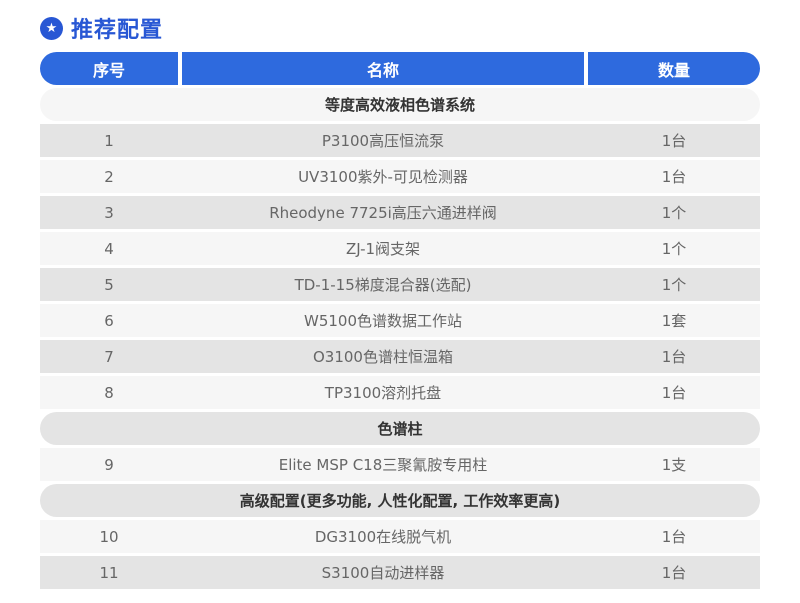 The image size is (800, 603). I want to click on row-number-cell: 11, so click(109, 572).